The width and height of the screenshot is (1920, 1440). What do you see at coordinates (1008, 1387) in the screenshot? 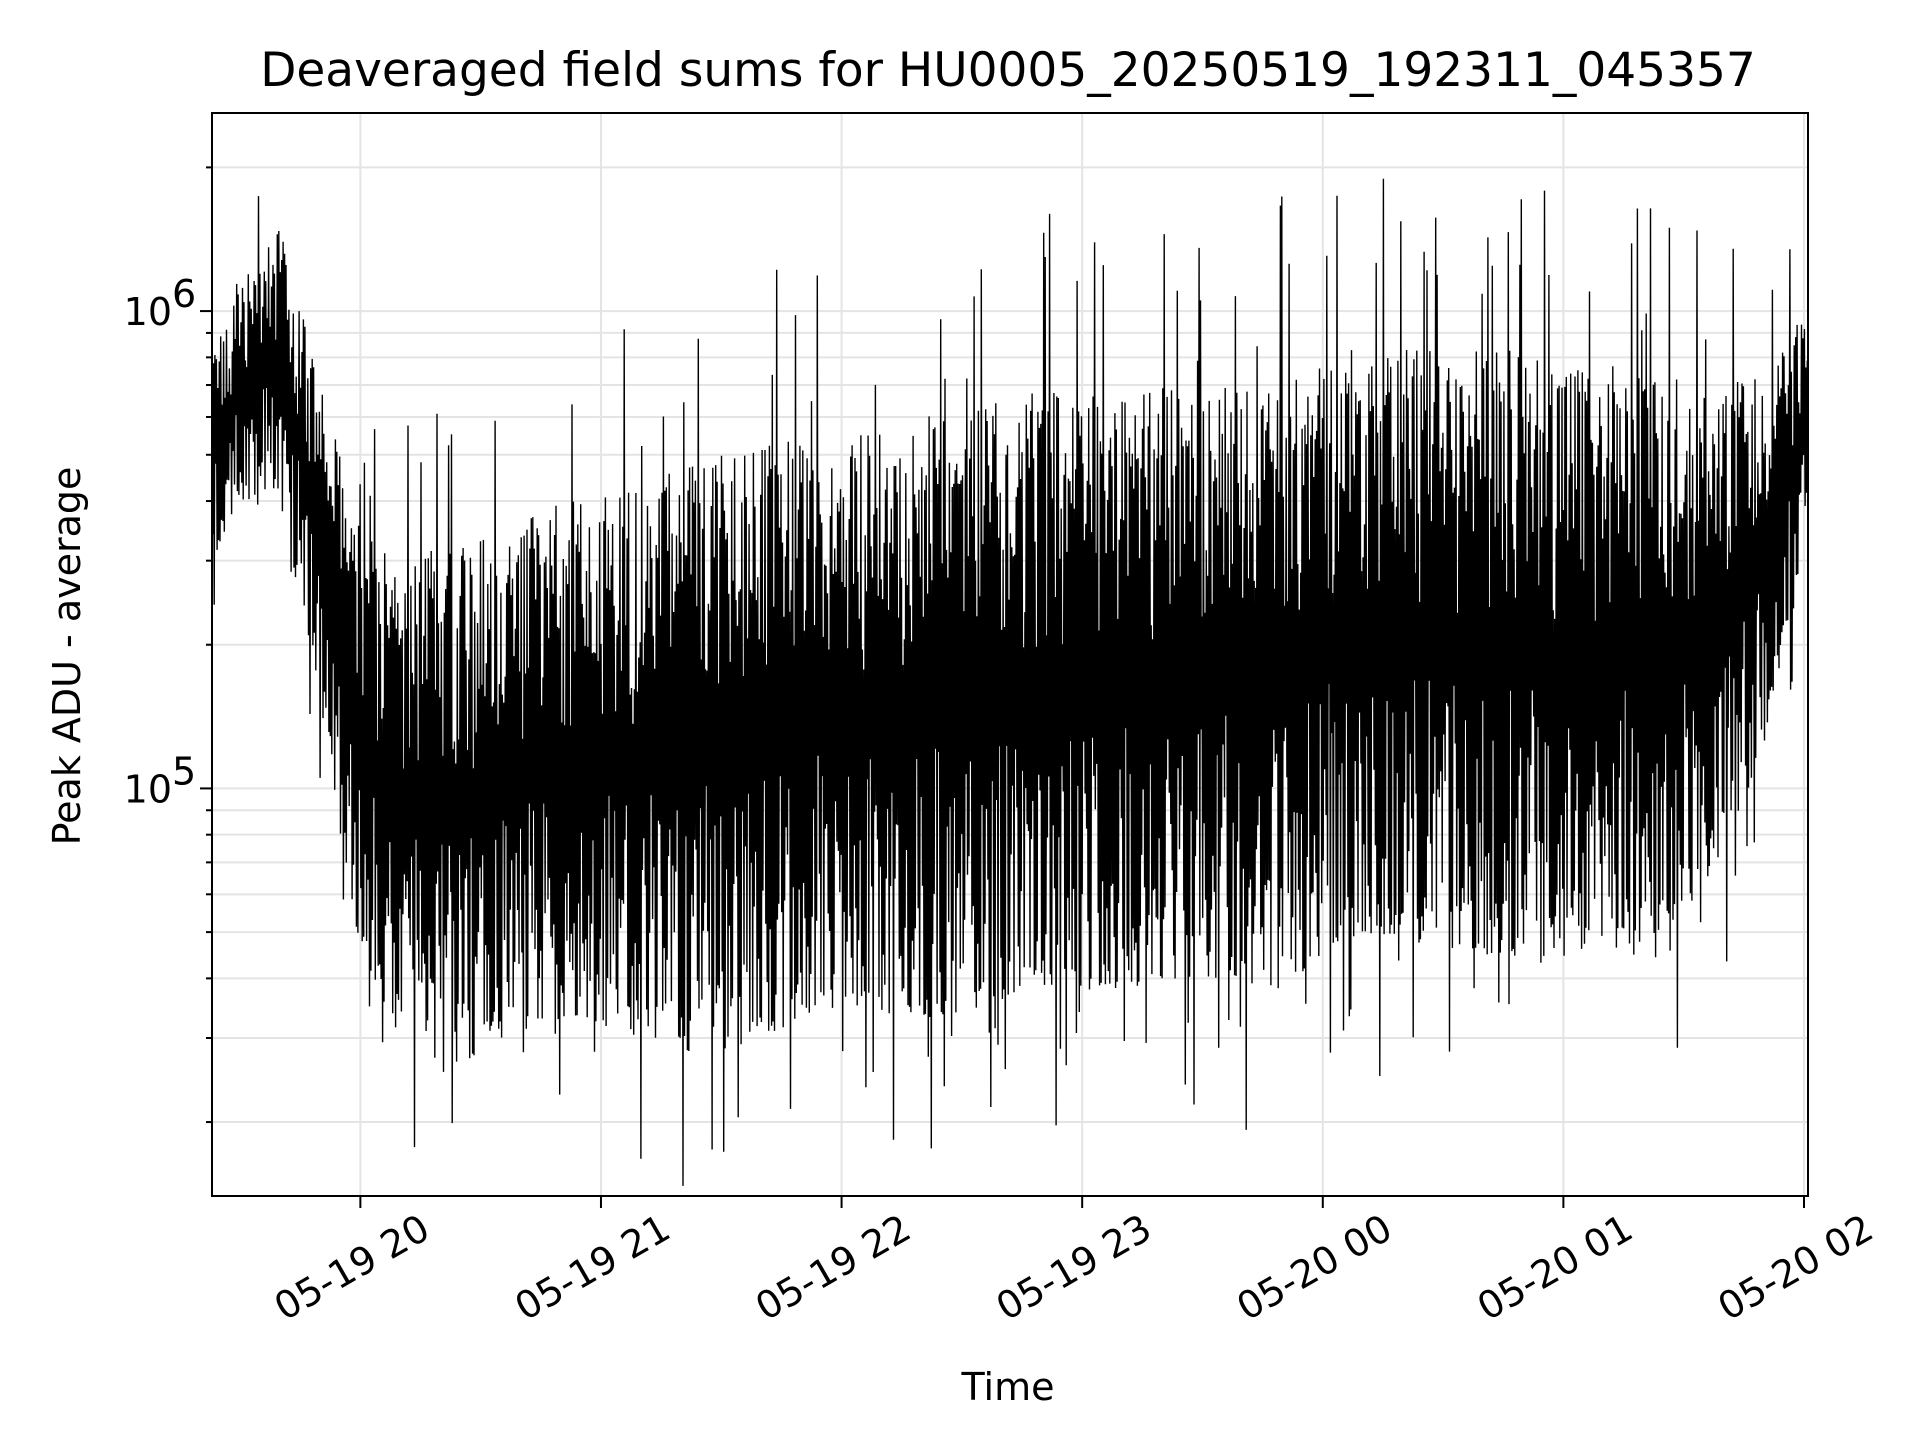
I see `x-axis-label: Time` at bounding box center [1008, 1387].